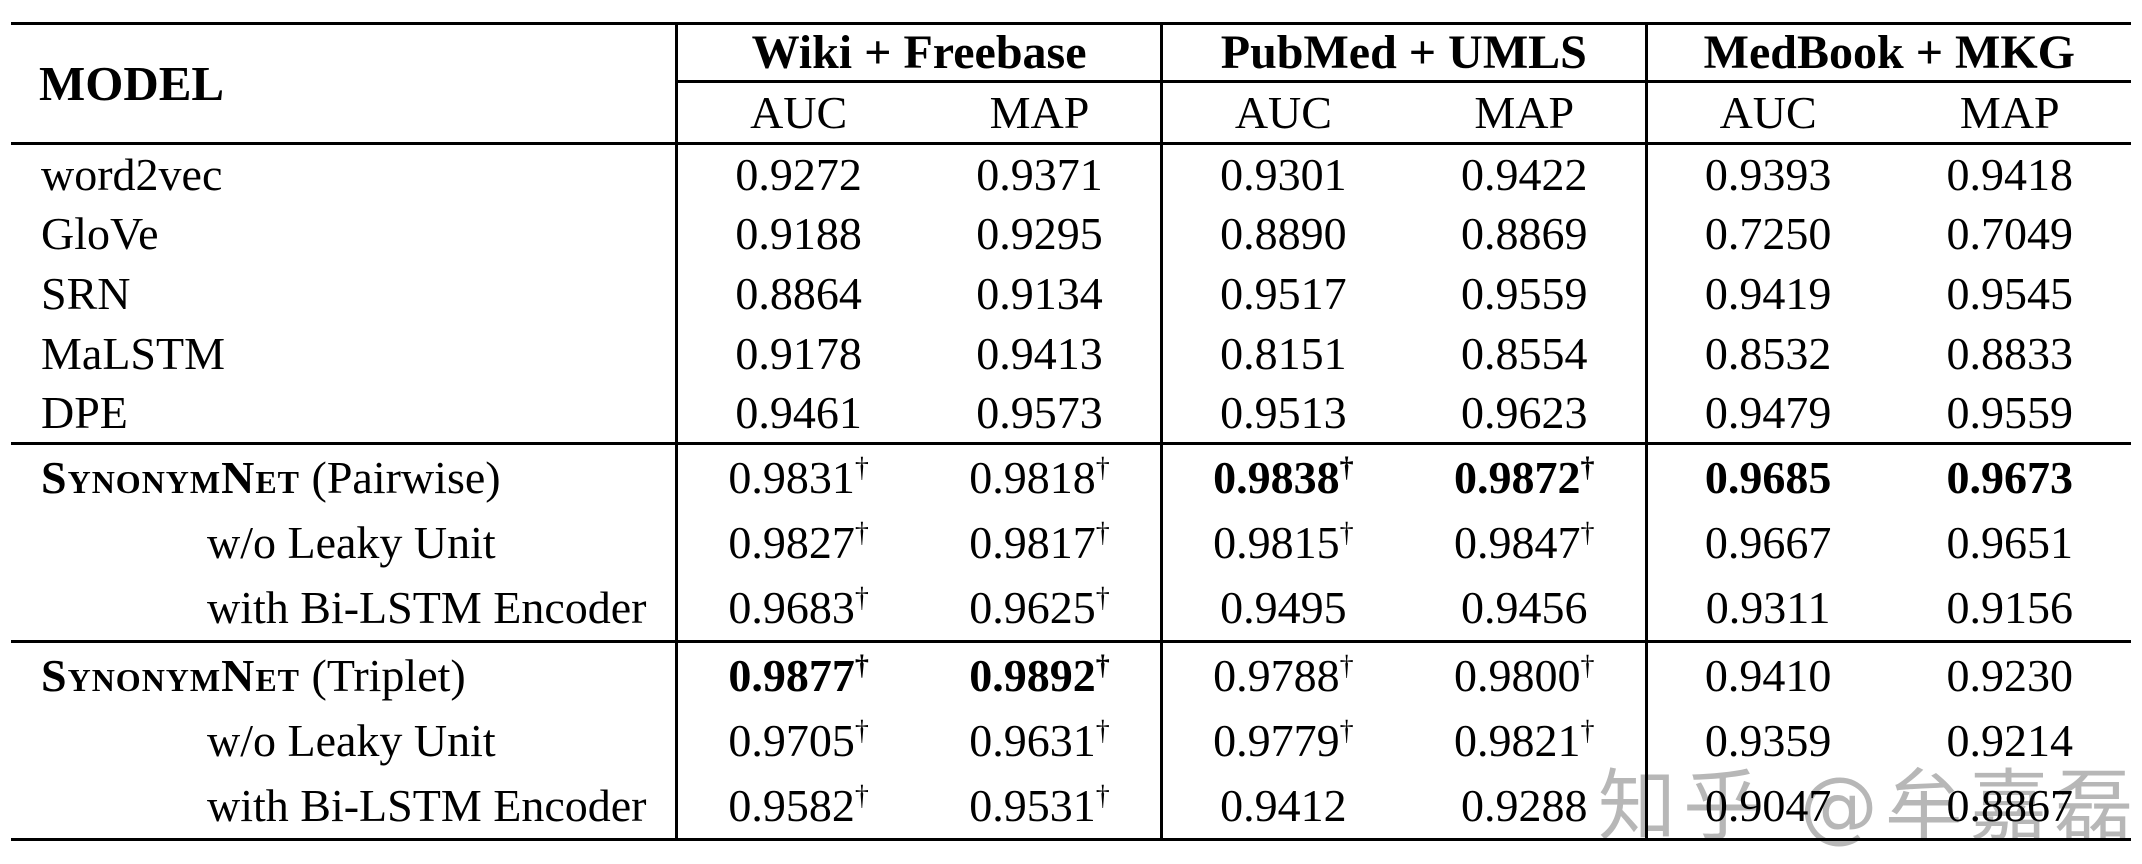 The height and width of the screenshot is (864, 2142). I want to click on metric-value: 0.8833, so click(2010, 353).